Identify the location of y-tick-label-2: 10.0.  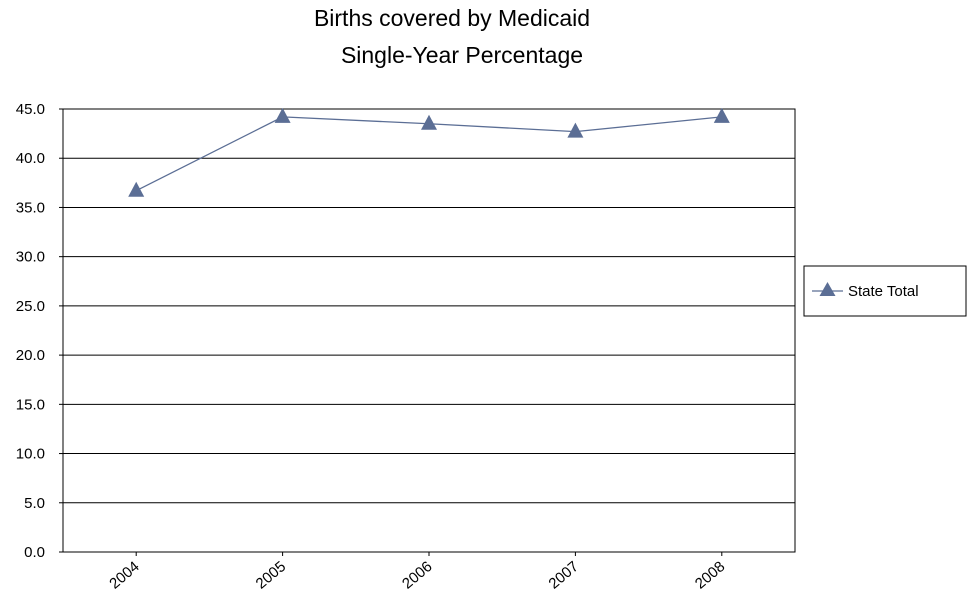
(30, 454).